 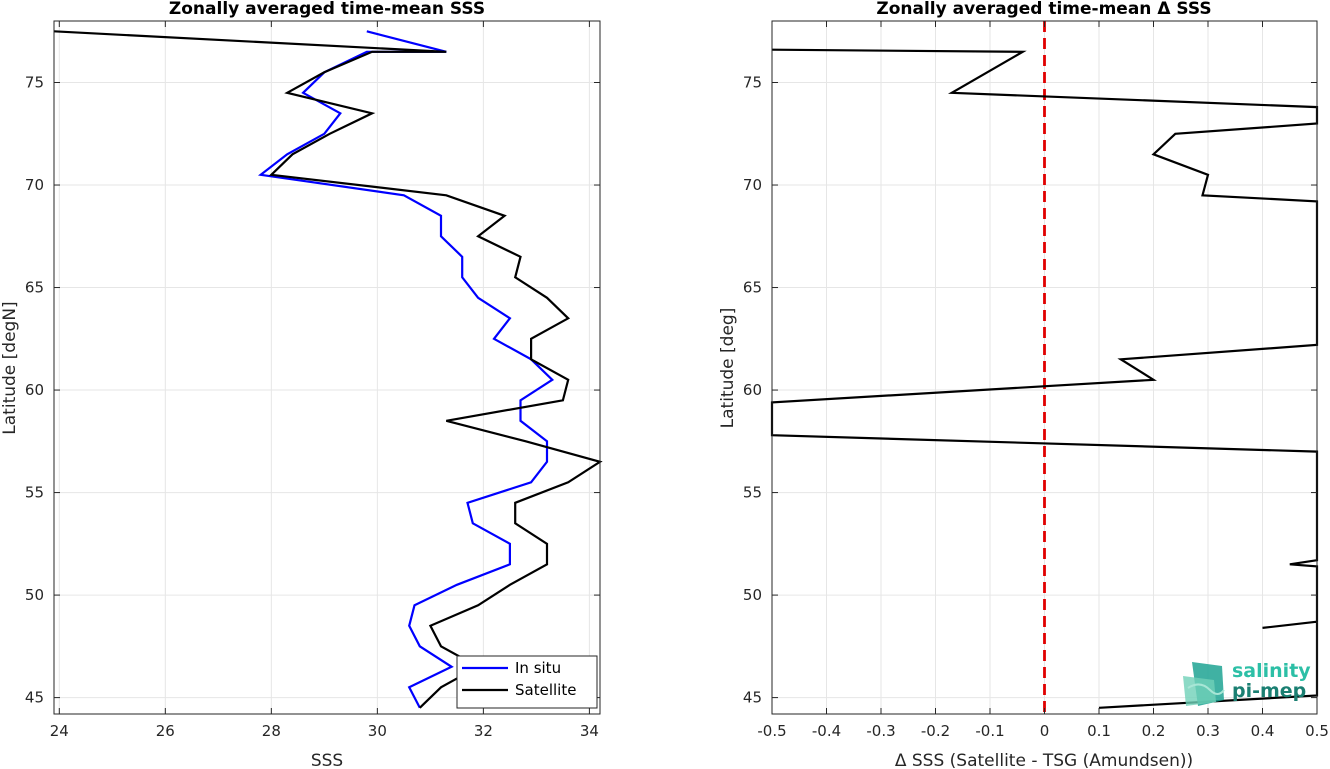 I want to click on y-tick-label-delta: 60, so click(x=752, y=390).